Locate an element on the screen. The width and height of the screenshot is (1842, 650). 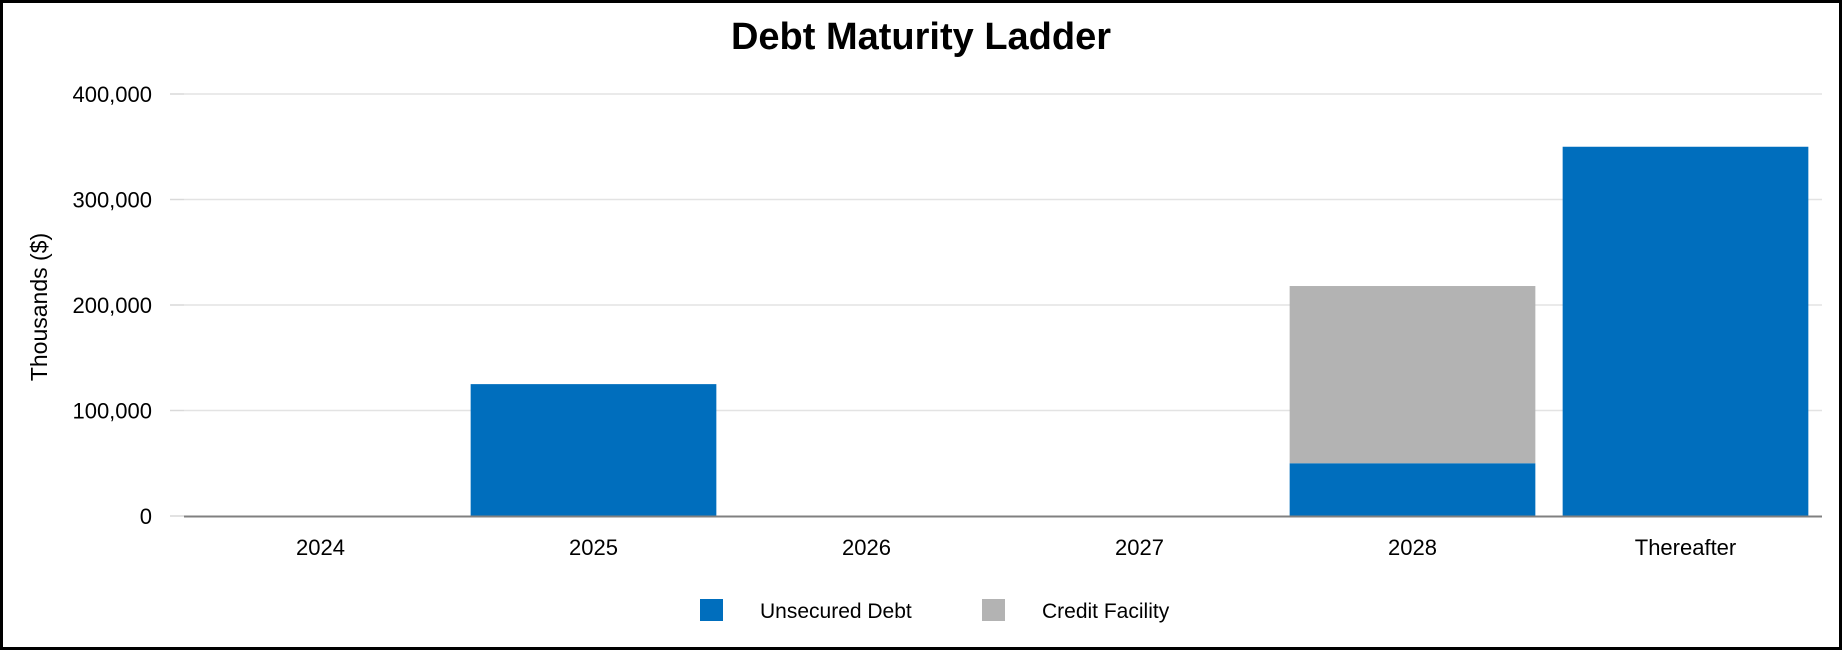
bar-credit-facility-2028 is located at coordinates (1412, 375).